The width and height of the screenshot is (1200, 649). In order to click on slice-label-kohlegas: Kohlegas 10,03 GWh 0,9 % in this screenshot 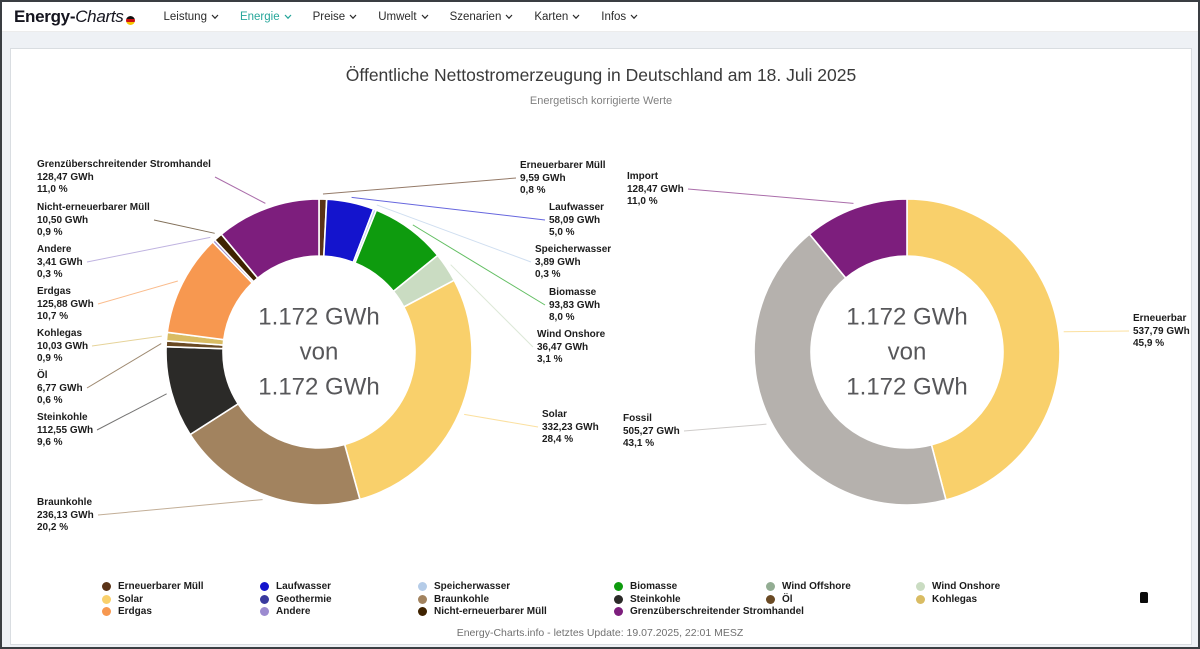, I will do `click(62, 347)`.